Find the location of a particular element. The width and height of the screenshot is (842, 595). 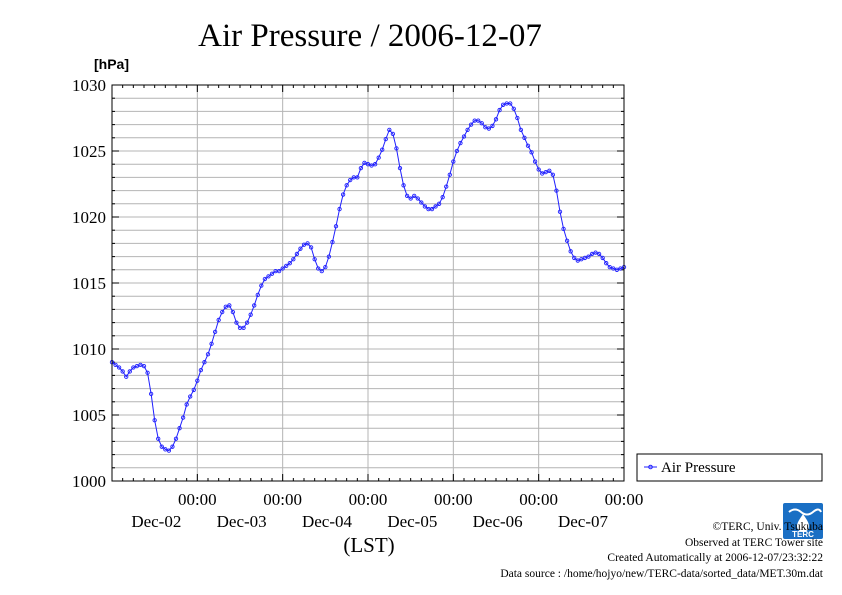

terc-logo-icon: TERC is located at coordinates (803, 521).